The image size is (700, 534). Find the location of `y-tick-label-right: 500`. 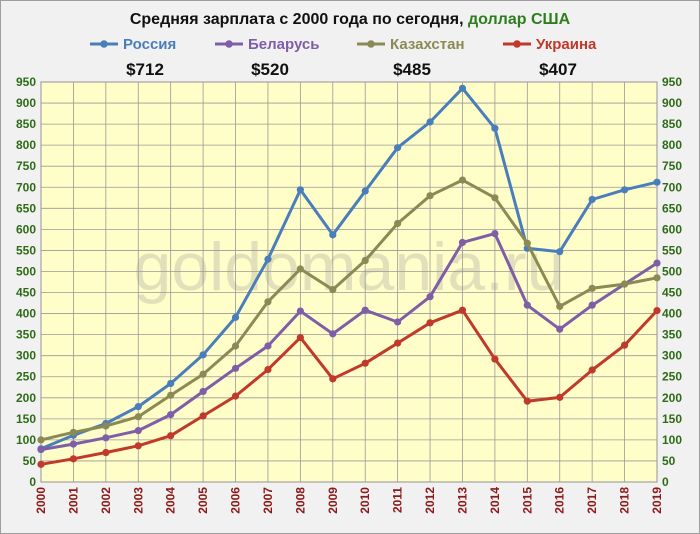

y-tick-label-right: 500 is located at coordinates (672, 271).